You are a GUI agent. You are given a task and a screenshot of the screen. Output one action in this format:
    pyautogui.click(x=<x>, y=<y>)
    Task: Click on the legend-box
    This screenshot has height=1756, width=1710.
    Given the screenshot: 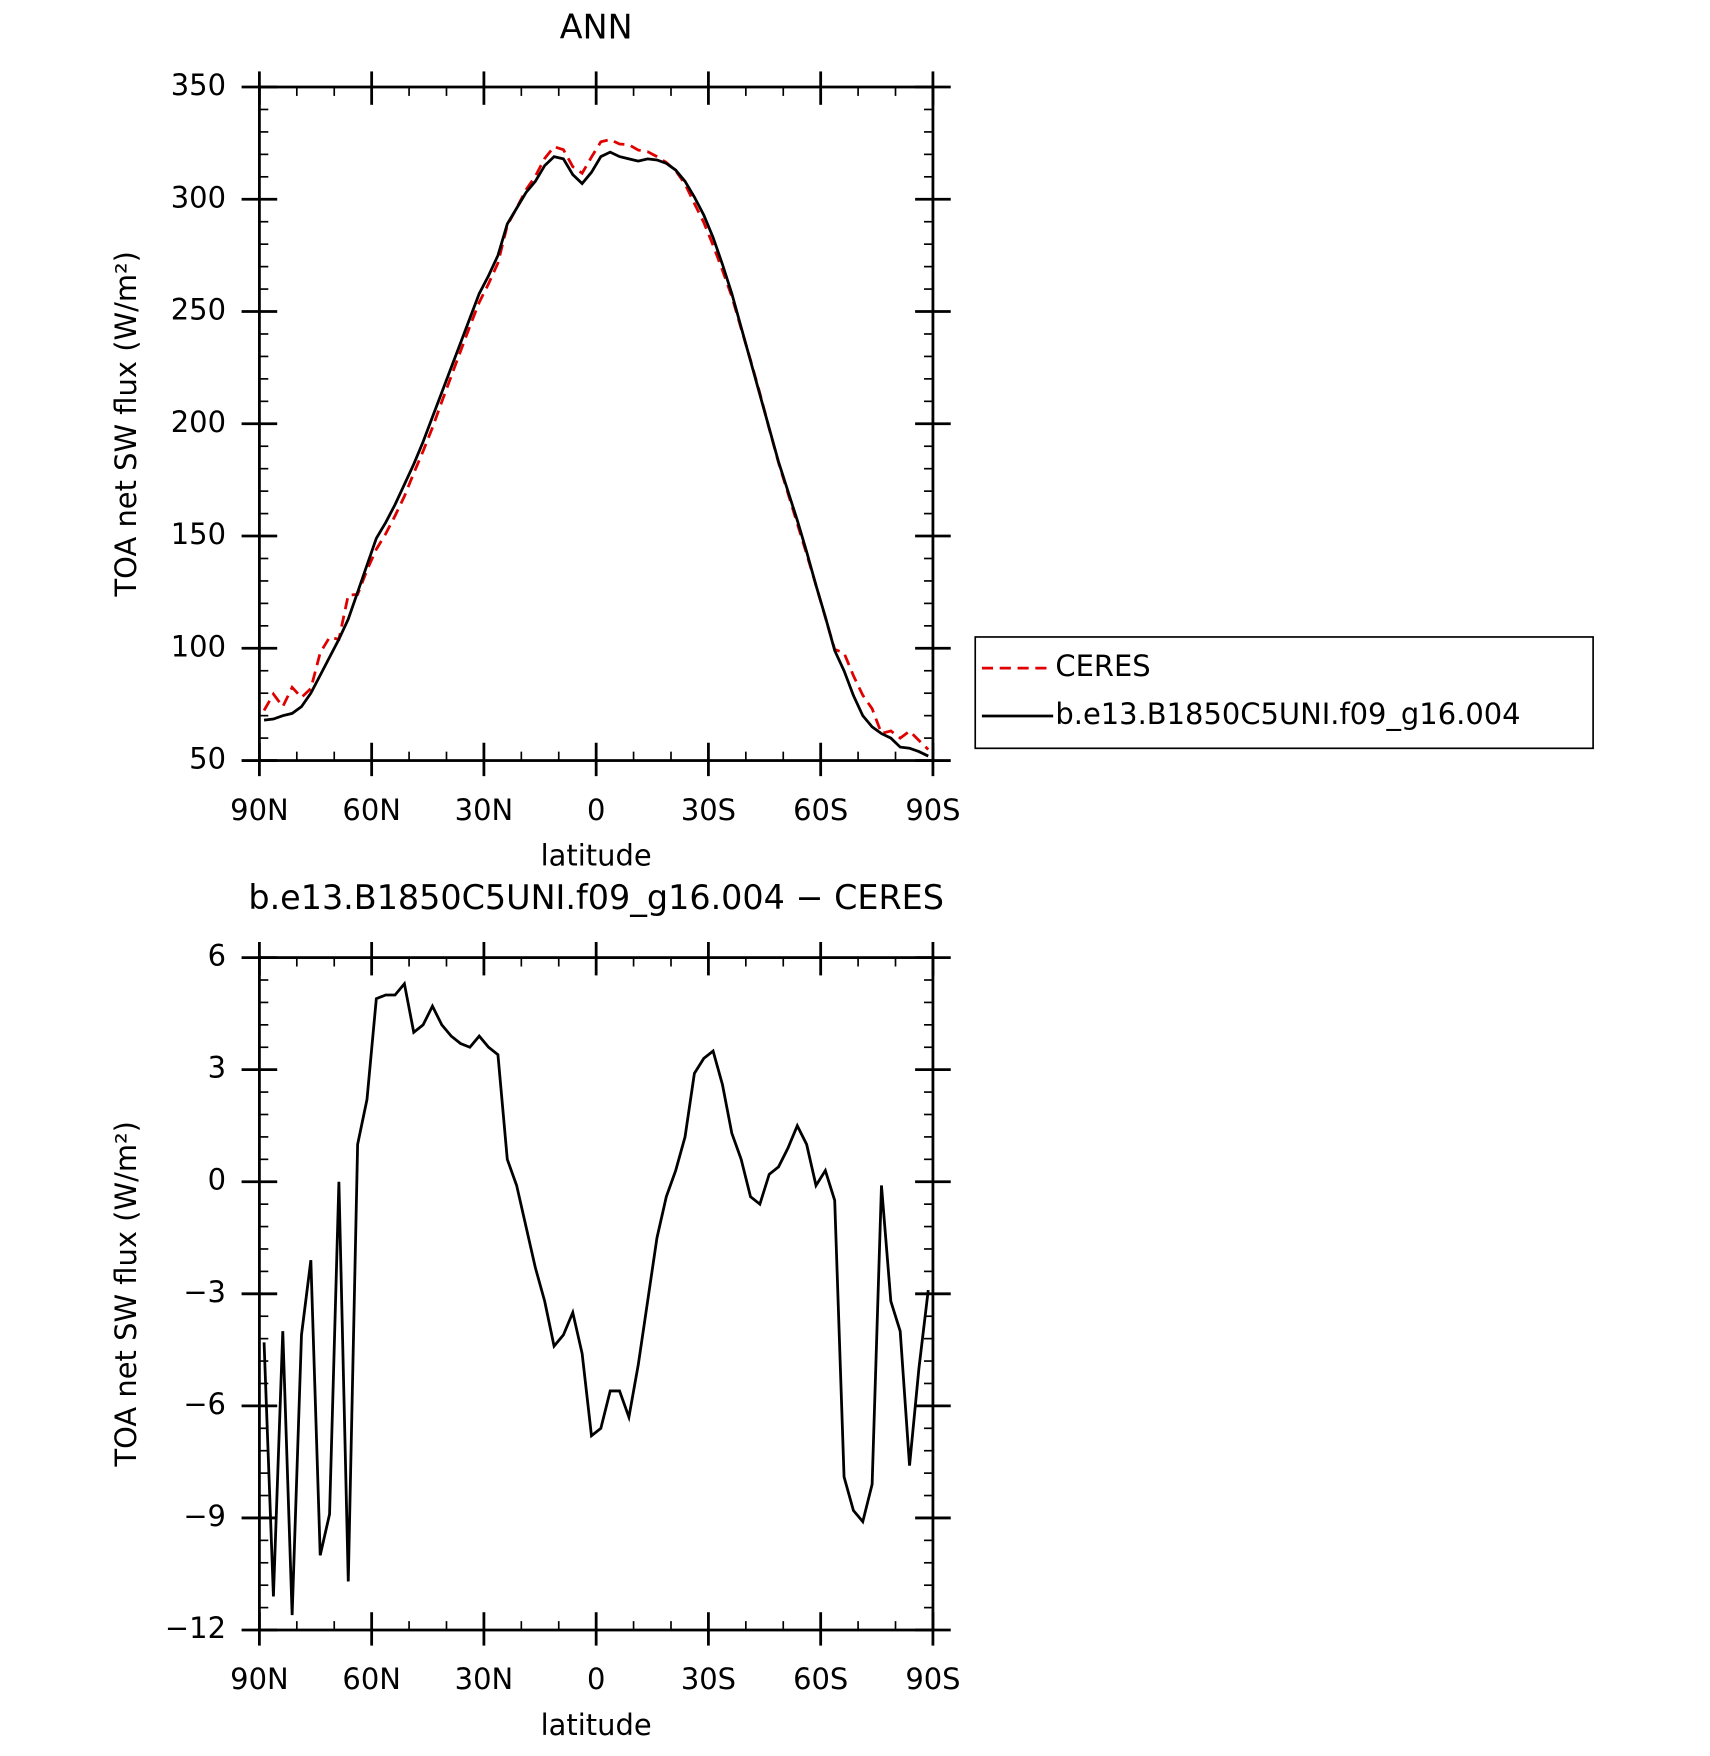 What is the action you would take?
    pyautogui.click(x=1284, y=693)
    